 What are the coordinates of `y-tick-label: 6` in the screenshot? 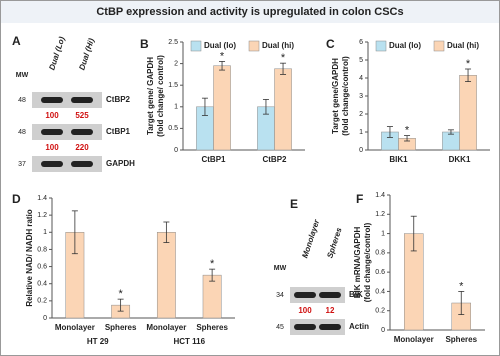 It's located at (361, 42).